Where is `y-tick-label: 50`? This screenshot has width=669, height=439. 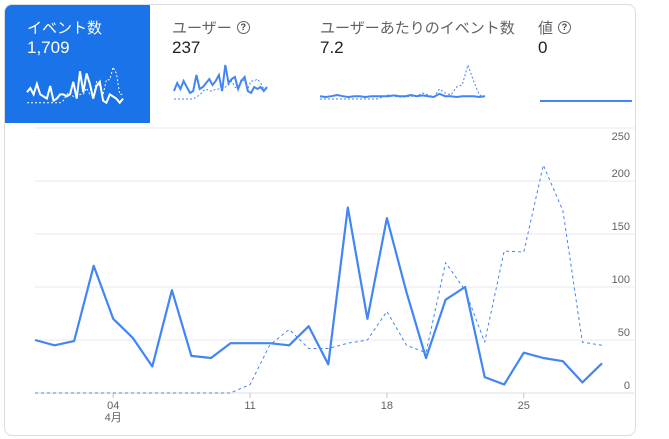 y-tick-label: 50 is located at coordinates (624, 333).